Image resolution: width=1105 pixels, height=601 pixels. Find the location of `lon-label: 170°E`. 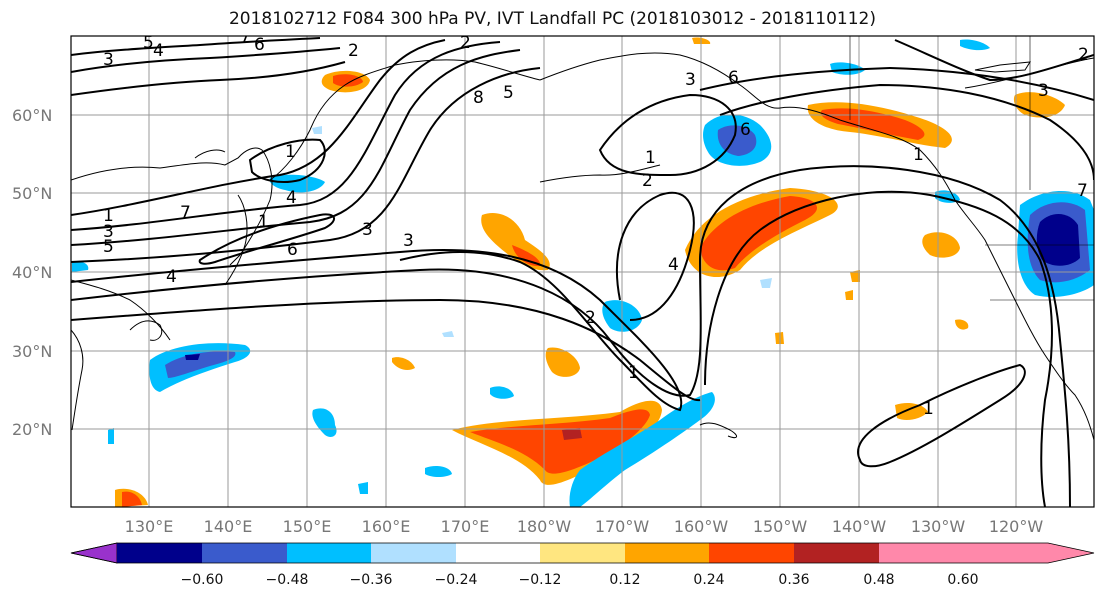

lon-label: 170°E is located at coordinates (465, 526).